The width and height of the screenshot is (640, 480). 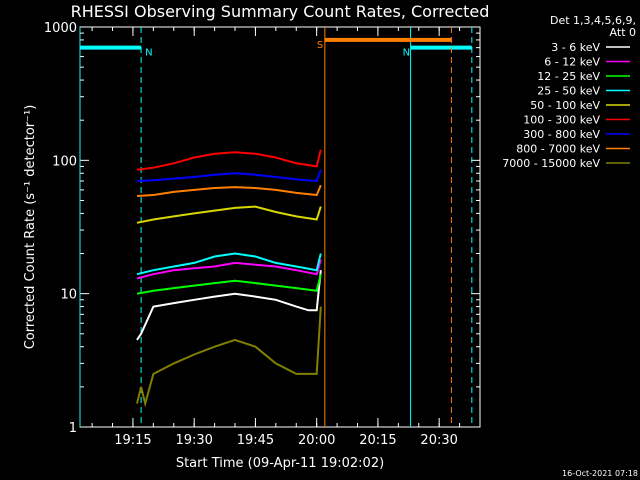 What do you see at coordinates (593, 20) in the screenshot?
I see `legend-header: Det 1,3,4,5,6,9,` at bounding box center [593, 20].